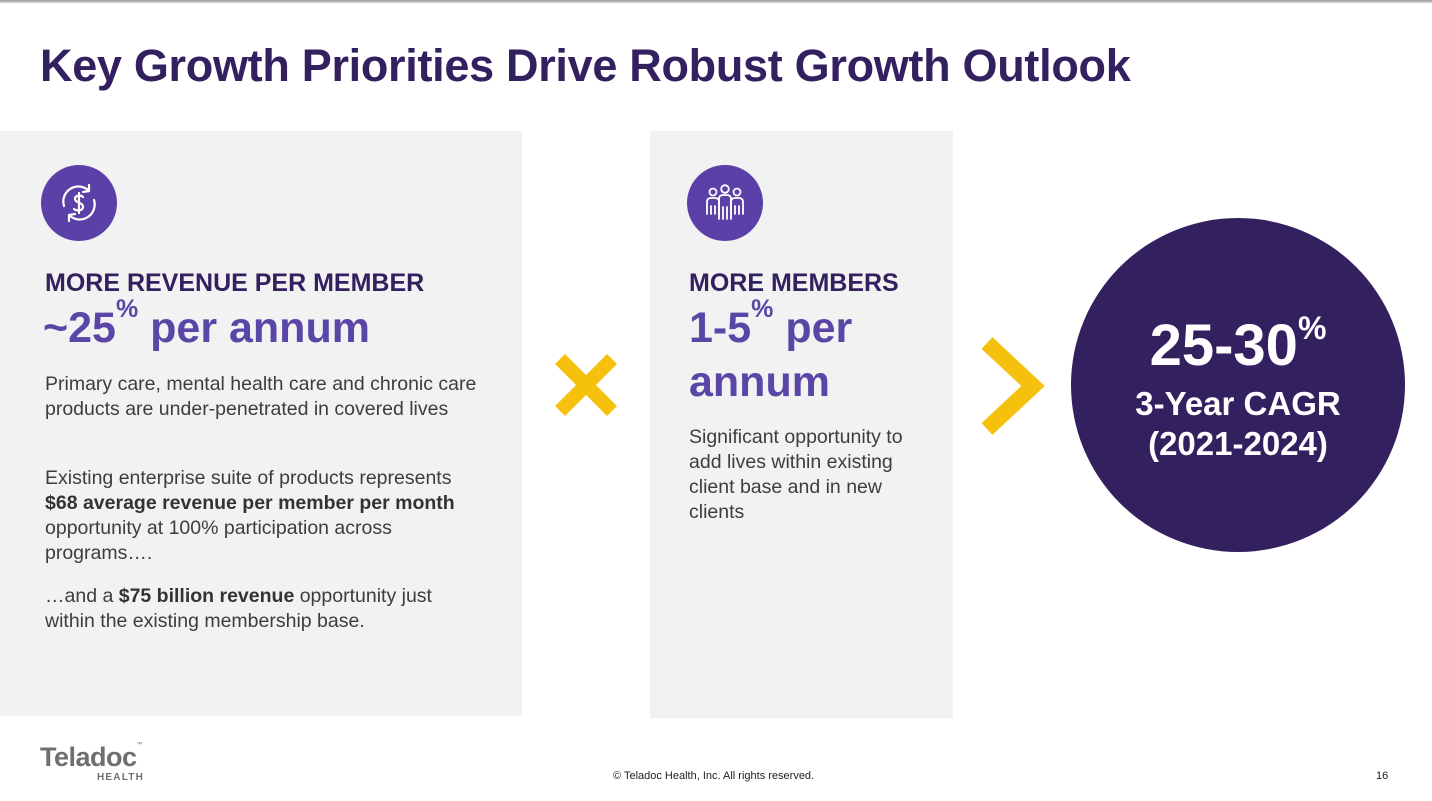 The width and height of the screenshot is (1432, 801). Describe the element at coordinates (1312, 328) in the screenshot. I see `cagr-percent: %` at that location.